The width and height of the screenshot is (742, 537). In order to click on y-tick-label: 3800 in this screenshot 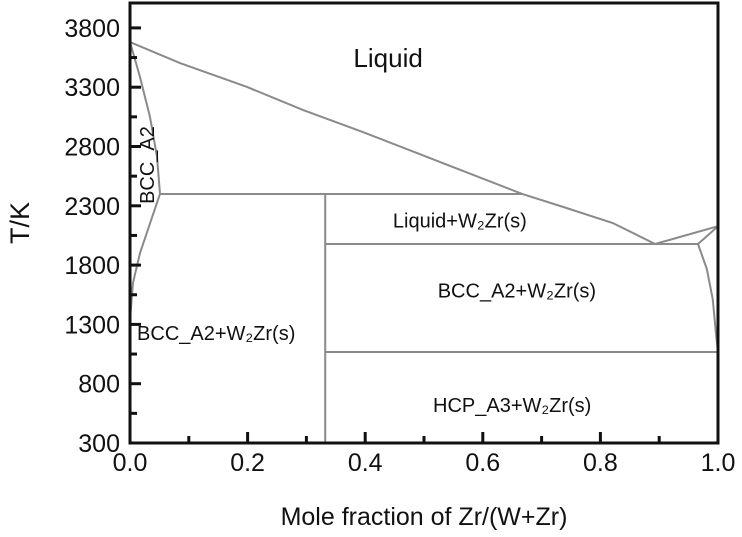, I will do `click(92, 29)`.